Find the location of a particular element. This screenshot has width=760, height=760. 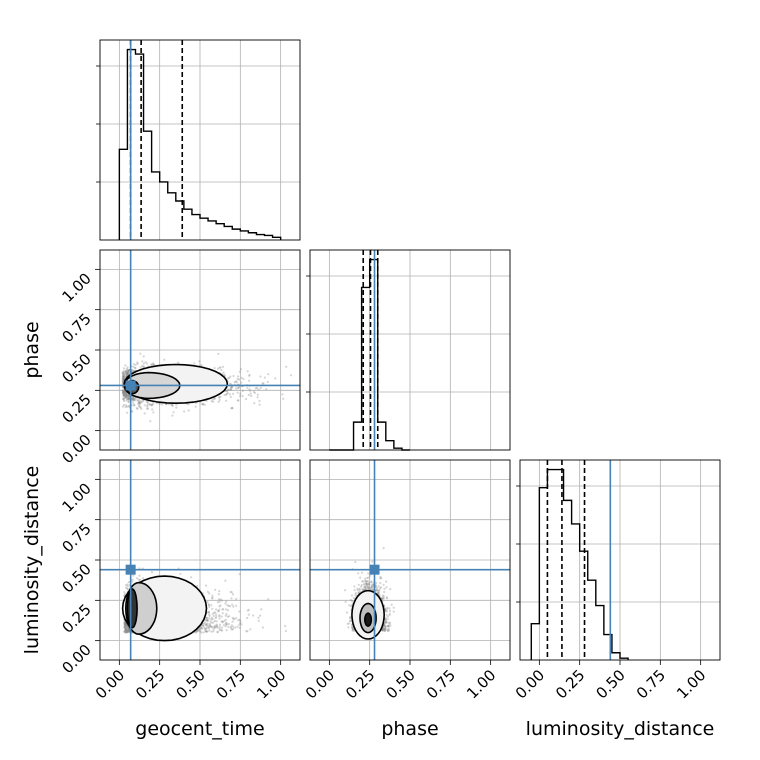

histogram-geocent_time is located at coordinates (200, 144).